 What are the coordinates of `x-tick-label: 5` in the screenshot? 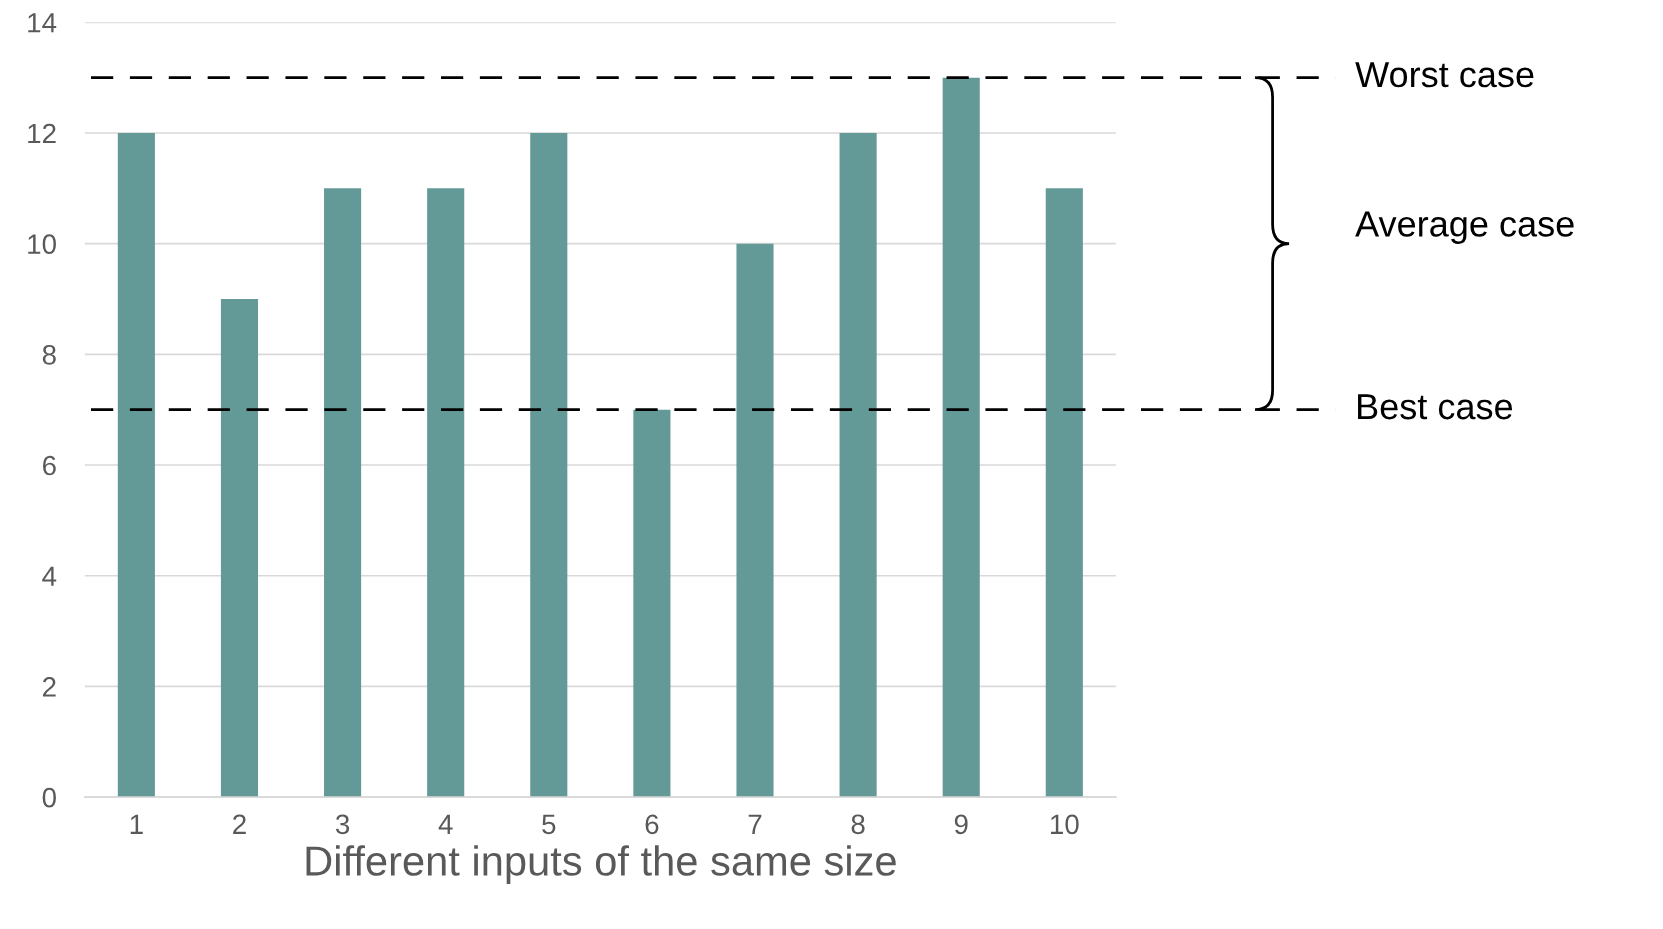 It's located at (549, 824).